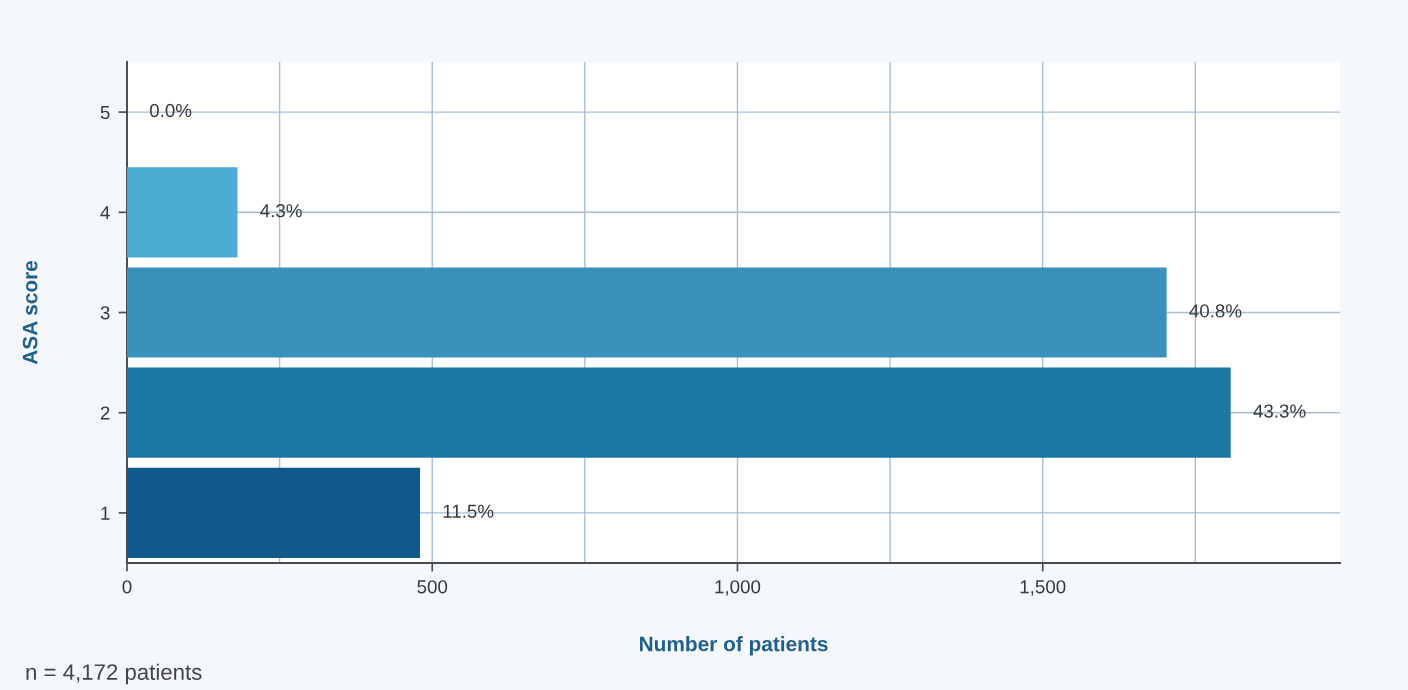 The image size is (1408, 690). I want to click on text: n = 4,172 patients, so click(114, 674).